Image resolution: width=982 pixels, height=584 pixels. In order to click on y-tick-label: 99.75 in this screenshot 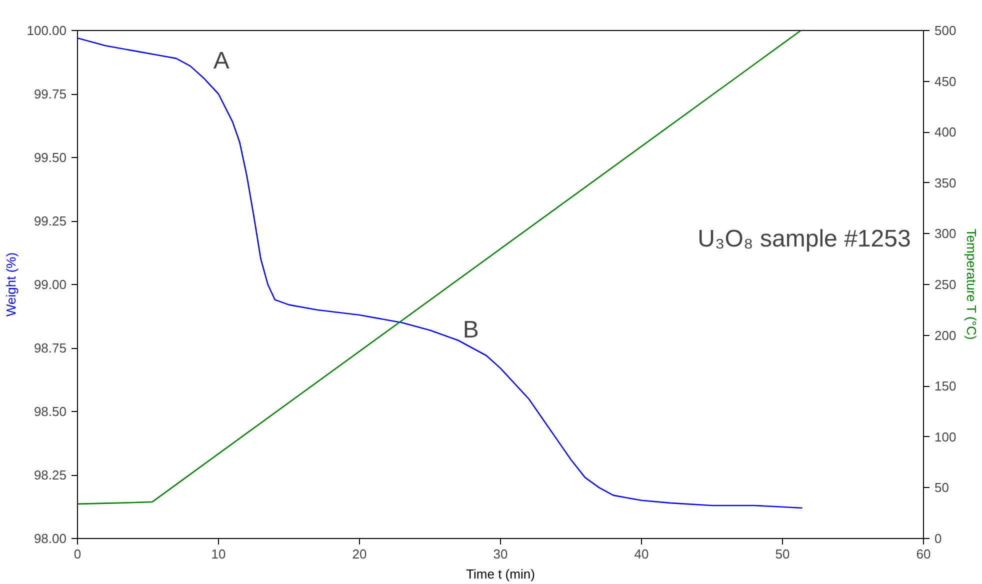, I will do `click(50, 94)`.